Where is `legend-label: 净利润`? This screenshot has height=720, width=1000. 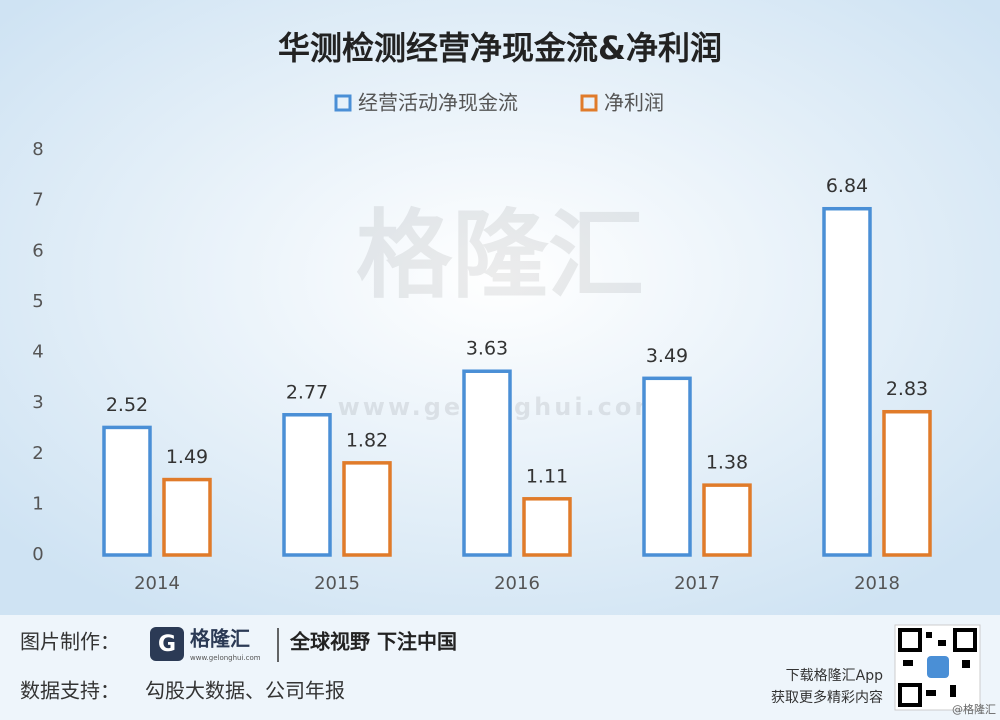
legend-label: 净利润 is located at coordinates (634, 103).